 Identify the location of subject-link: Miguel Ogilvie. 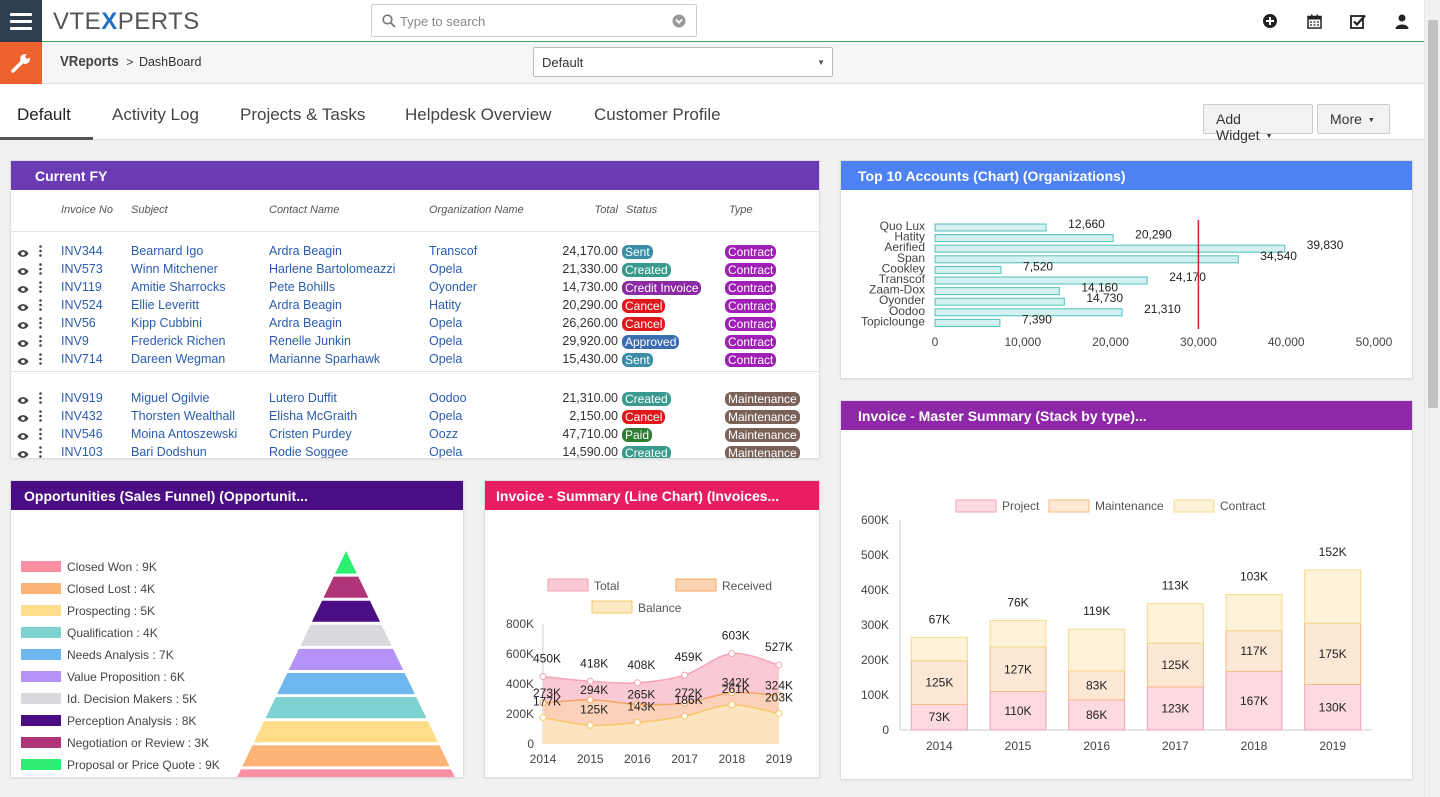
(170, 398).